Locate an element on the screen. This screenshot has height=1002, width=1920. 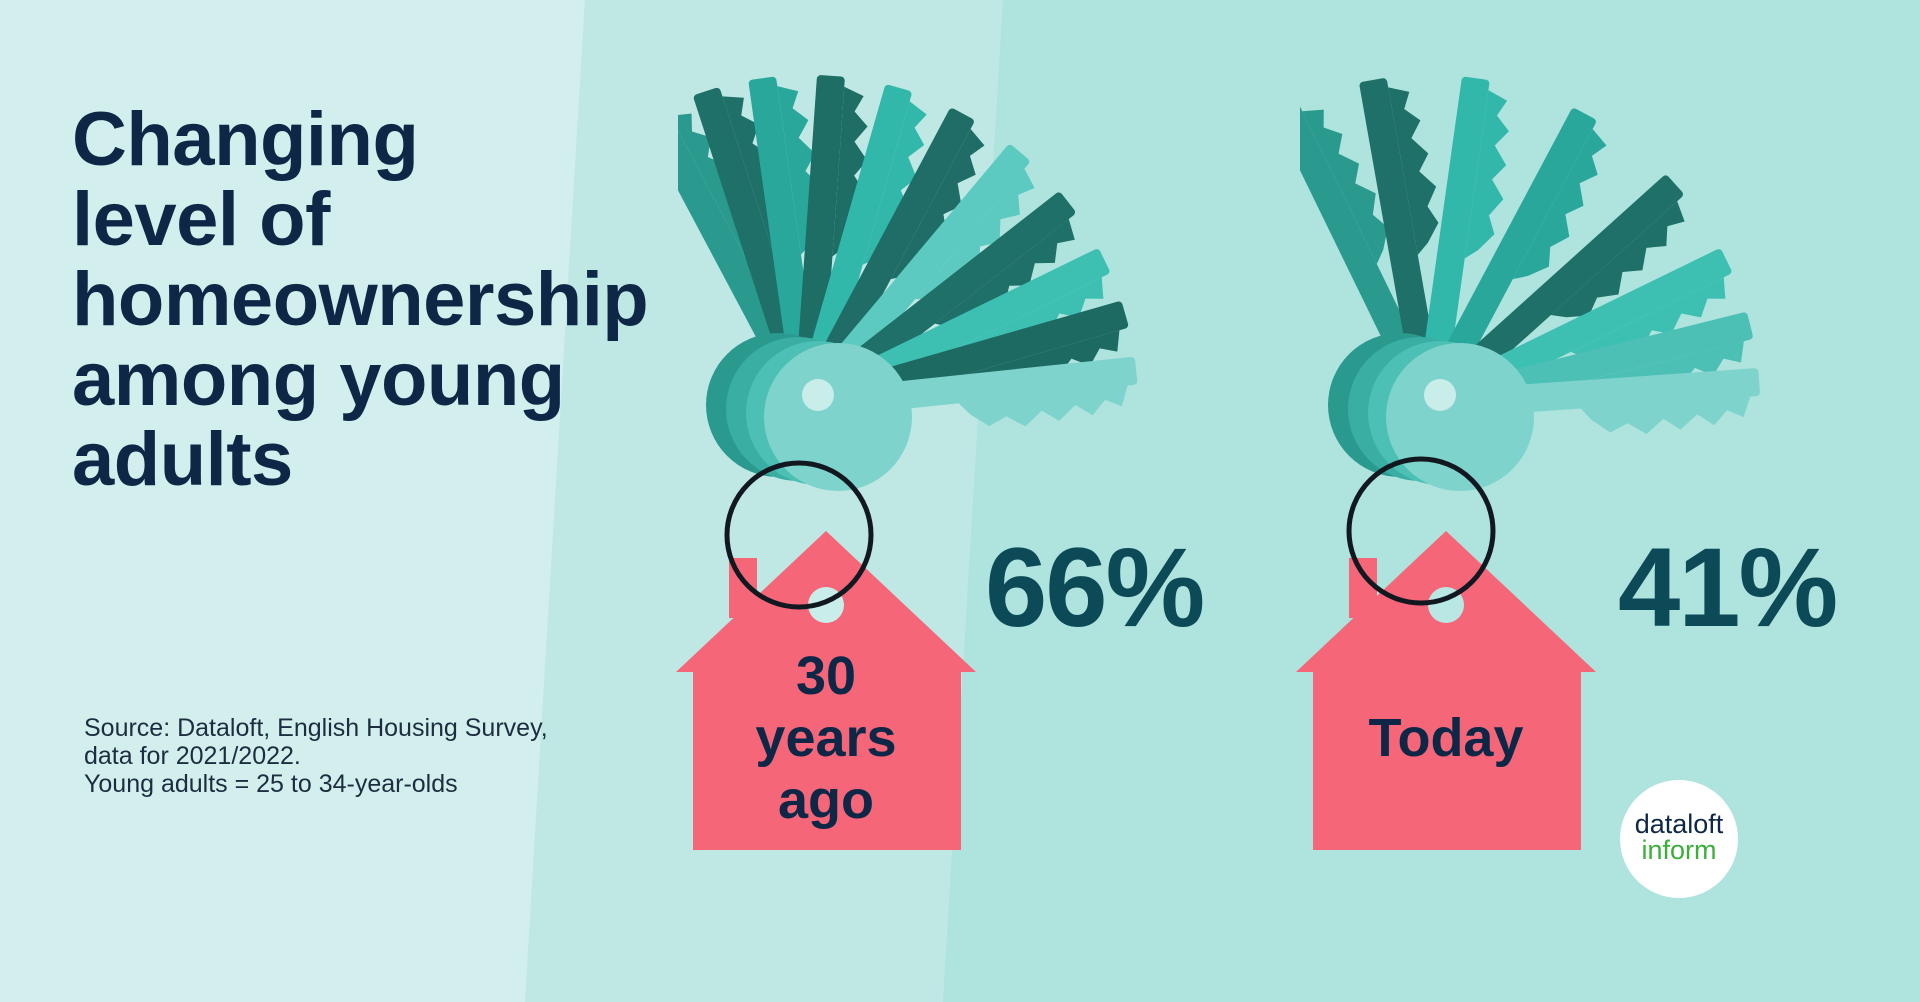
source-line: data for 2021/2022. is located at coordinates (192, 756).